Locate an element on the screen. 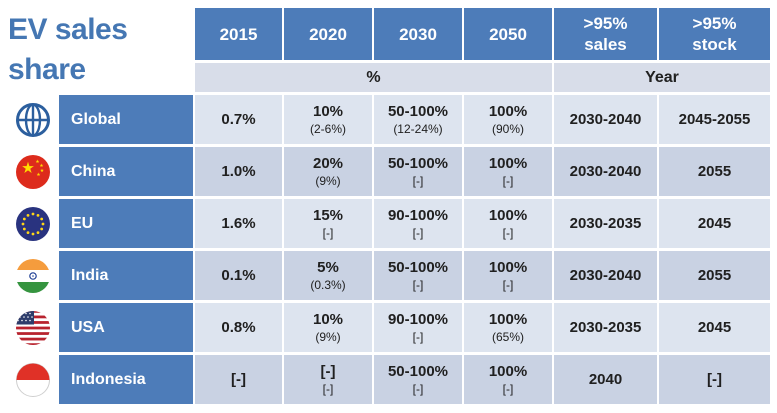 Image resolution: width=777 pixels, height=413 pixels. globe-icon is located at coordinates (33, 119).